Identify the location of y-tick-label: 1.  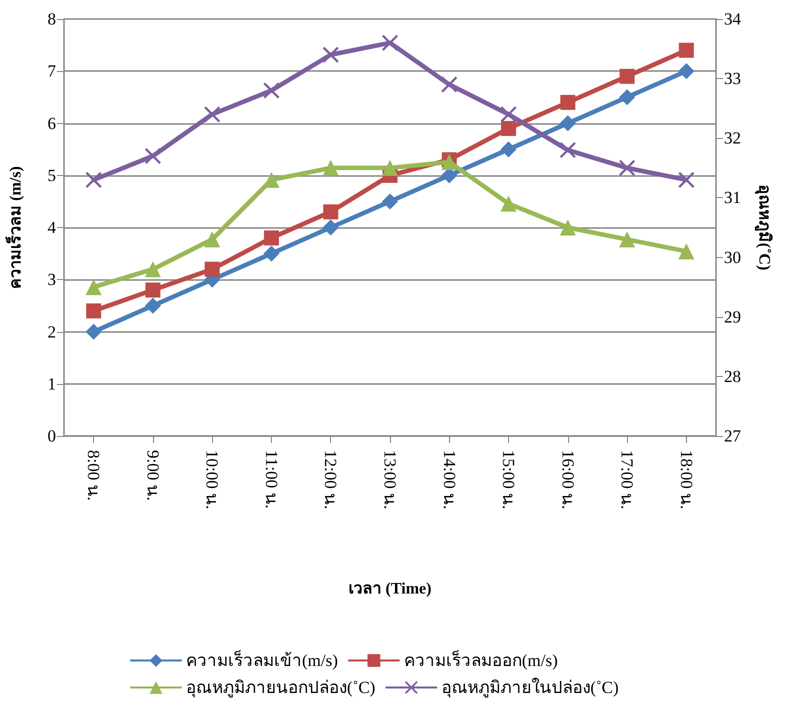
(52, 384).